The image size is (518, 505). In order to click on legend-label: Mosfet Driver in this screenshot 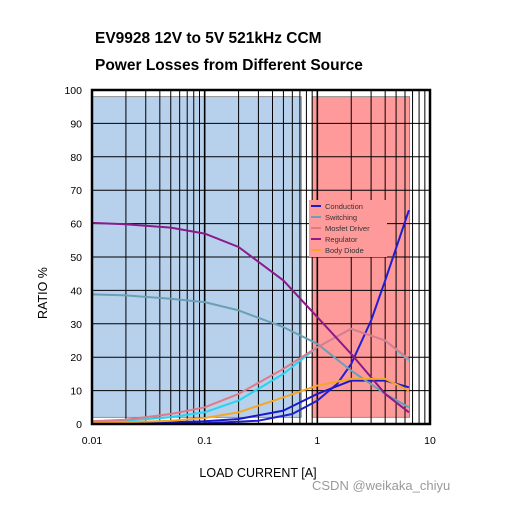, I will do `click(347, 228)`.